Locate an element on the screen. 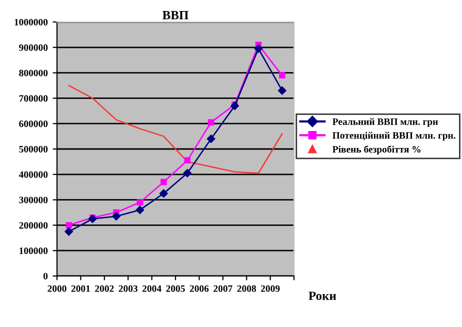 The width and height of the screenshot is (462, 327). y-tick-label: 700000 is located at coordinates (33, 98).